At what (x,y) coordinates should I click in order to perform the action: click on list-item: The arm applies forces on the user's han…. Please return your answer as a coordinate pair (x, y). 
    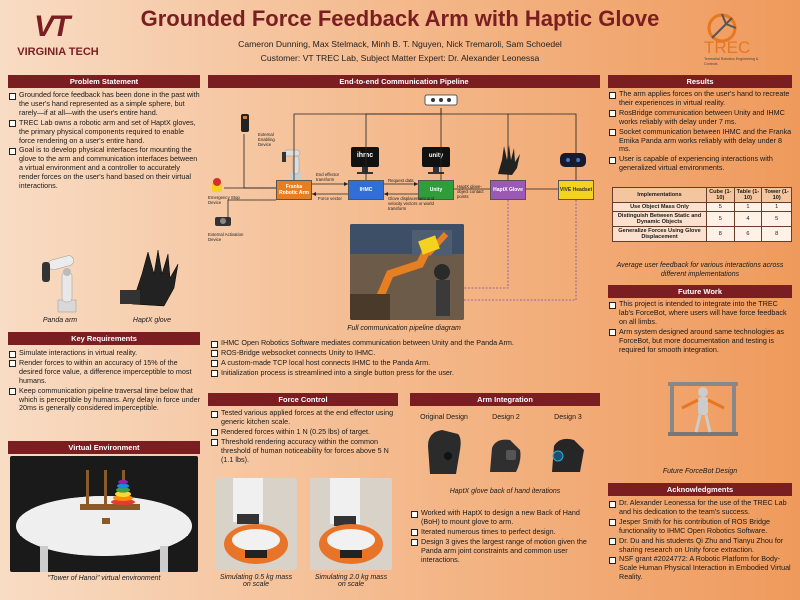
    Looking at the image, I should click on (700, 98).